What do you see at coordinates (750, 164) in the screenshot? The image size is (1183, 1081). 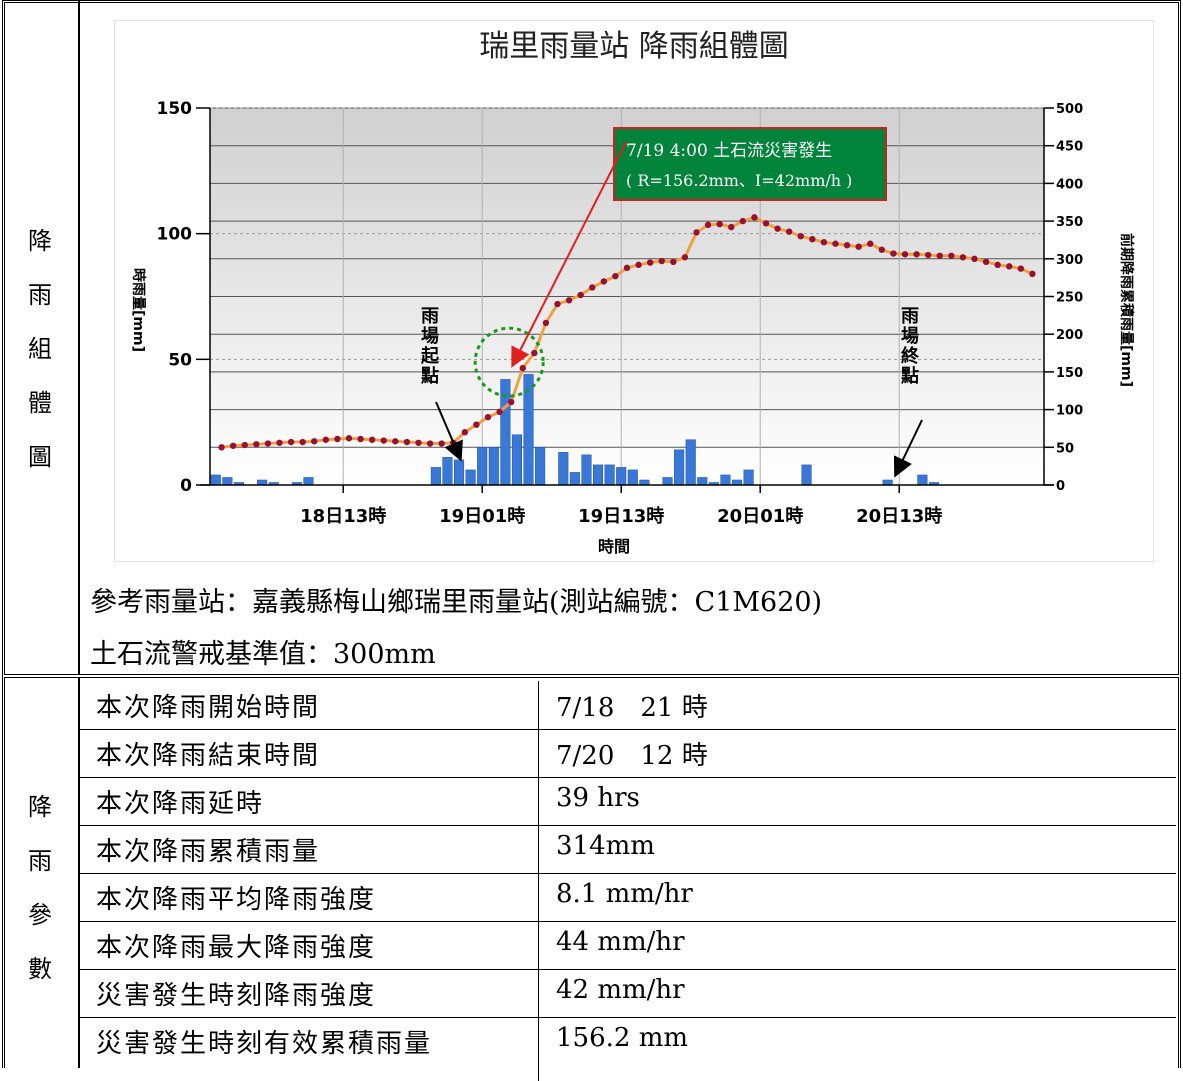 I see `event-box` at bounding box center [750, 164].